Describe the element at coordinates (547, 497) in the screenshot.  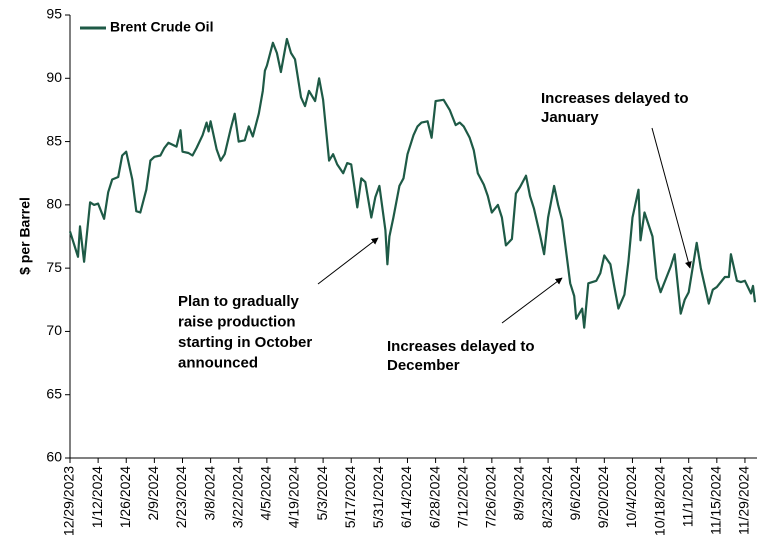
I see `x-tick-label: 8/23/2024` at that location.